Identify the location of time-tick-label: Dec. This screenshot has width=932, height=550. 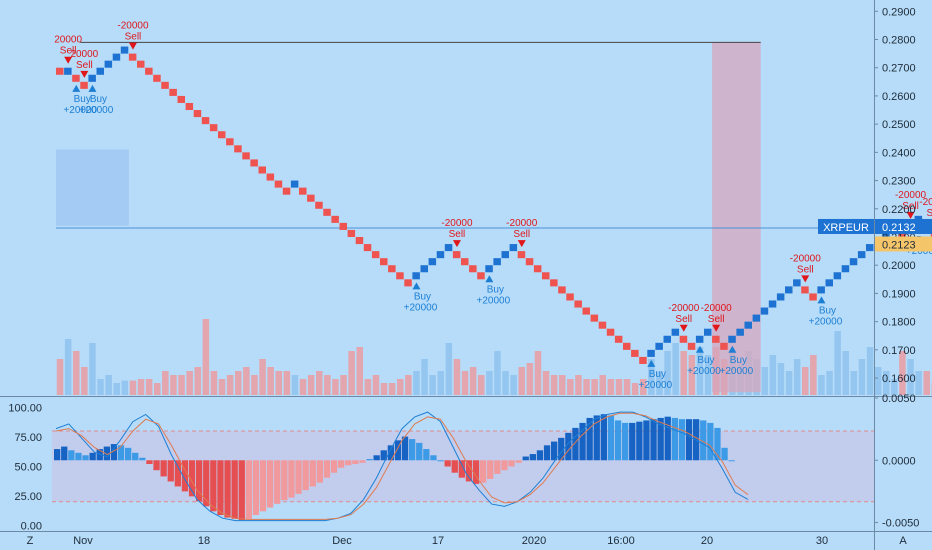
(342, 541).